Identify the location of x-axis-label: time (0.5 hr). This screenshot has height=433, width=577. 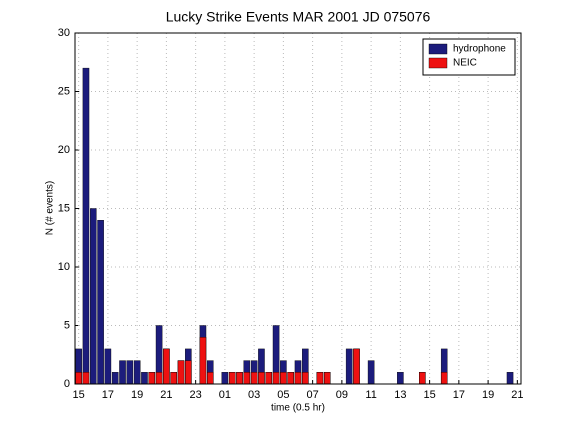
(298, 408).